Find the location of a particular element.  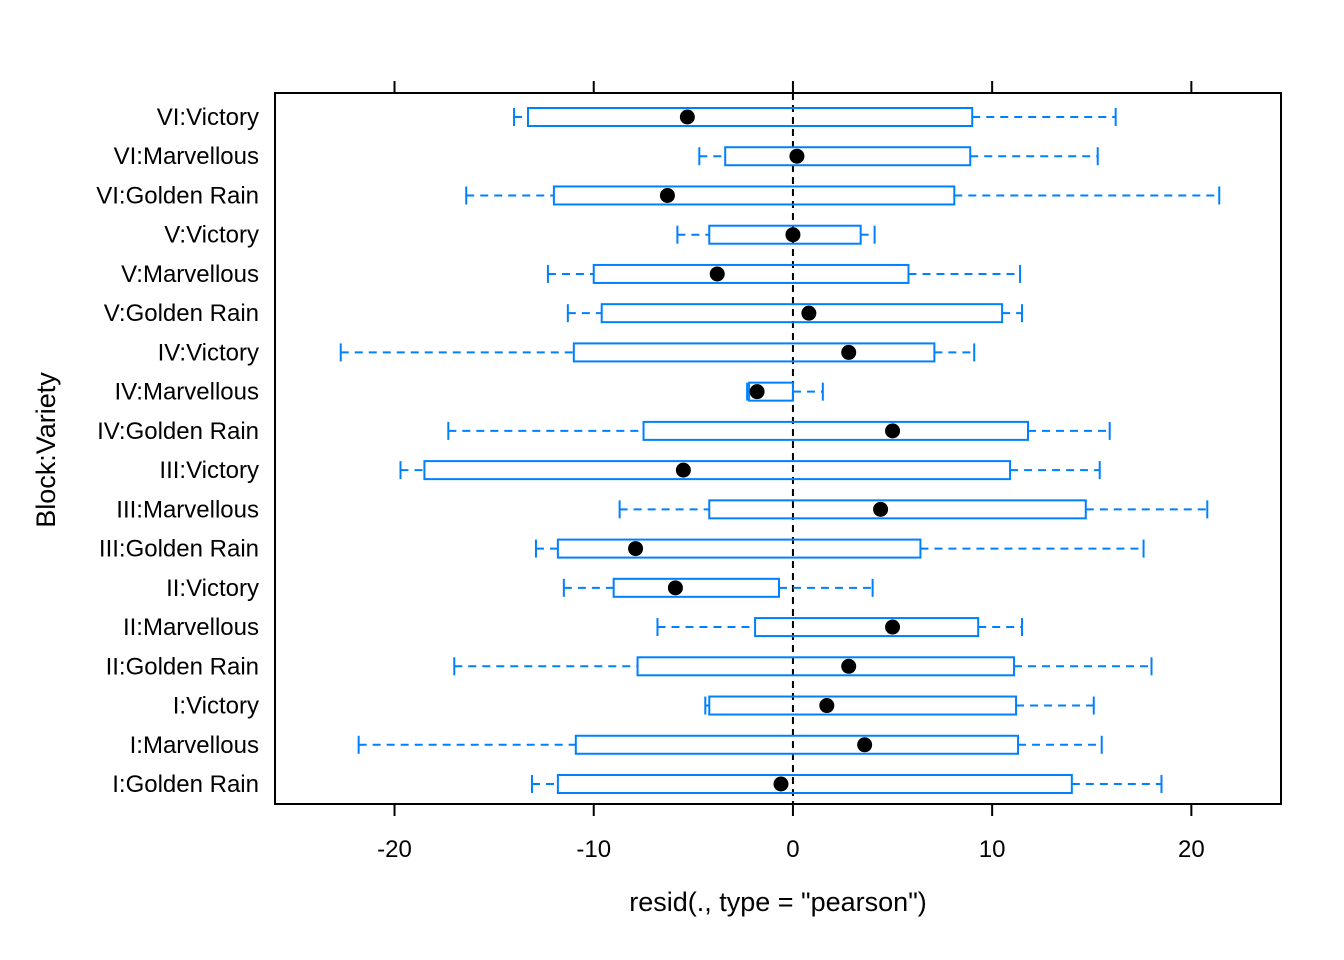

y-category-label: V:Victory is located at coordinates (211, 235).